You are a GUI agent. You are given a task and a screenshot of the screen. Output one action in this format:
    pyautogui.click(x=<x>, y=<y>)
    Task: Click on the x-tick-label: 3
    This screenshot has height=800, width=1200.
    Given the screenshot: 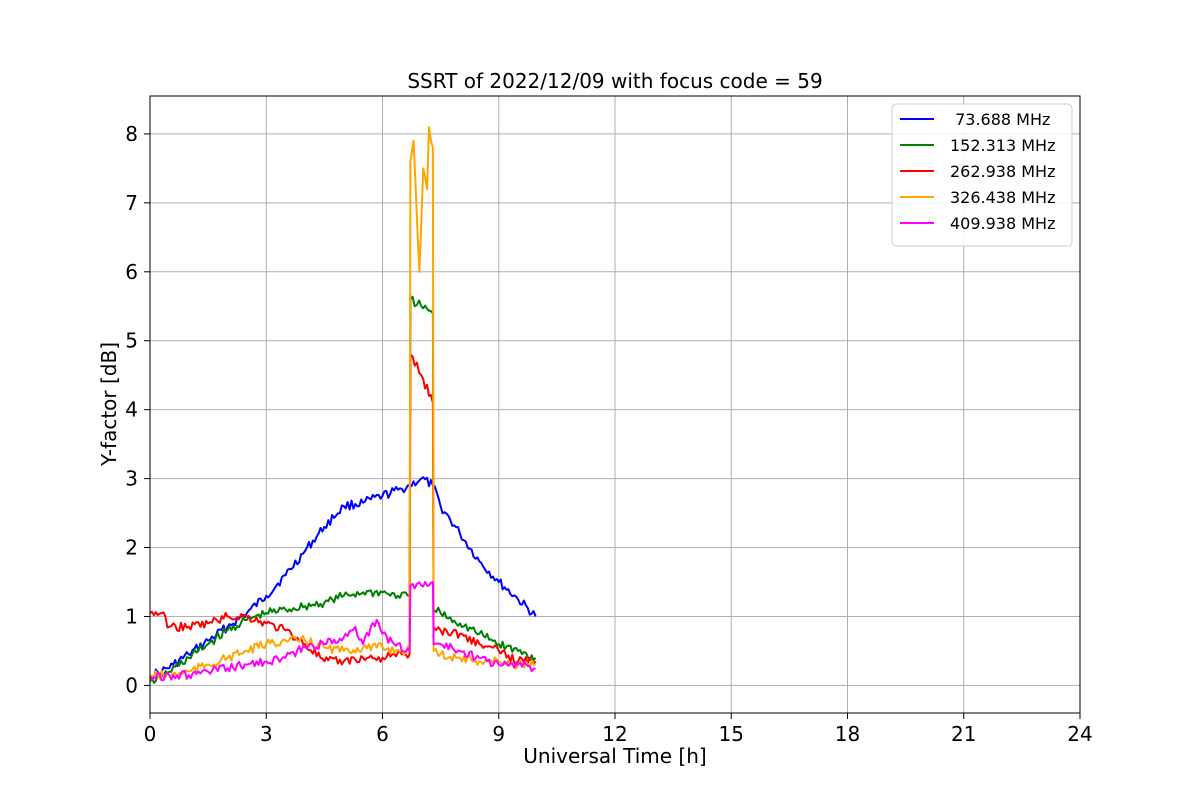 What is the action you would take?
    pyautogui.click(x=266, y=734)
    